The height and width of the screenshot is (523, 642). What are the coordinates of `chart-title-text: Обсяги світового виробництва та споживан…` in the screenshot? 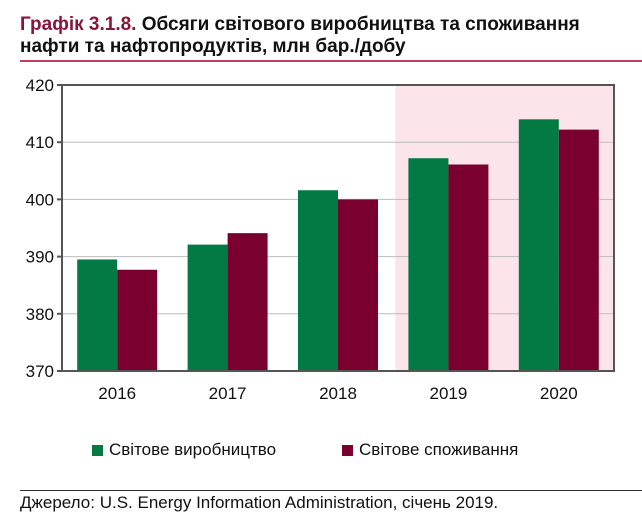 It's located at (300, 35).